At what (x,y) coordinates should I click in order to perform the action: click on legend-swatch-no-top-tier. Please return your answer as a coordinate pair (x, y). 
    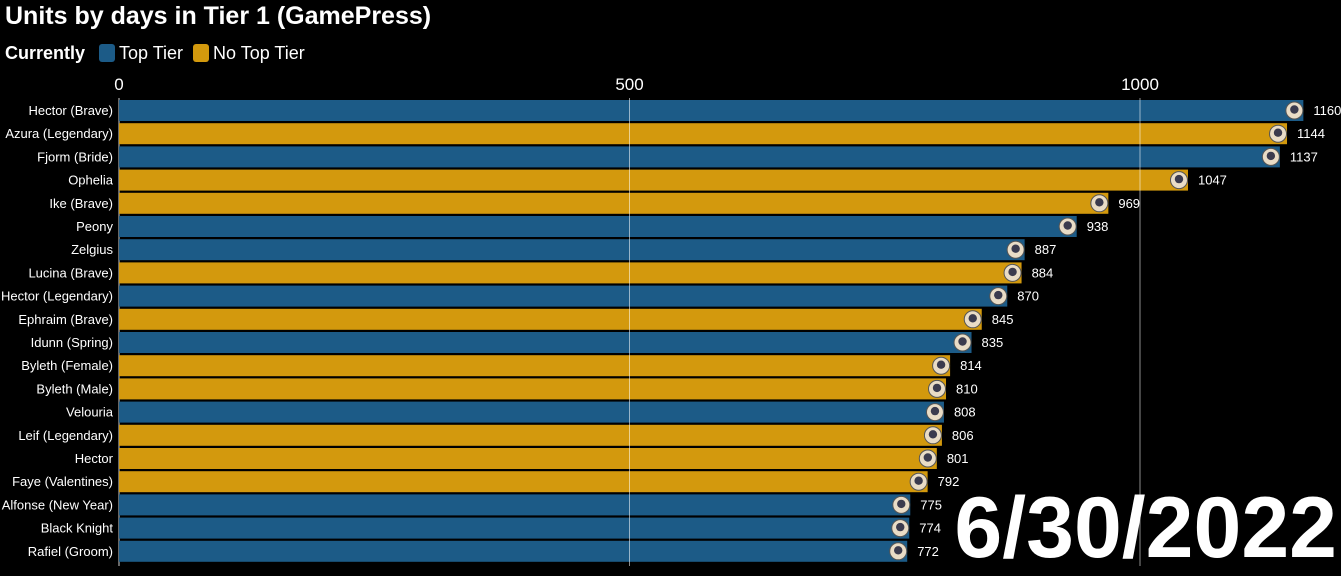
    Looking at the image, I should click on (201, 53).